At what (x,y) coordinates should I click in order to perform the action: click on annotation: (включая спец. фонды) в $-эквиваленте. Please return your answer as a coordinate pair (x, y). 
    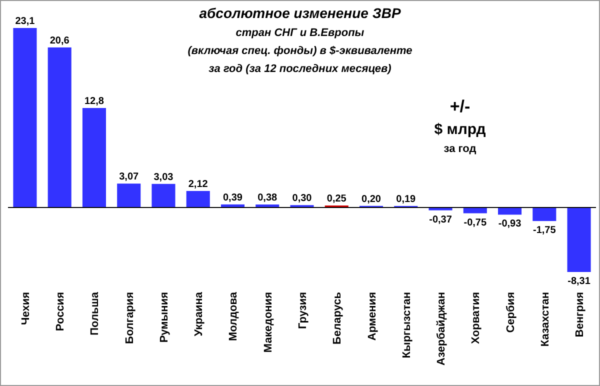
    Looking at the image, I should click on (300, 51).